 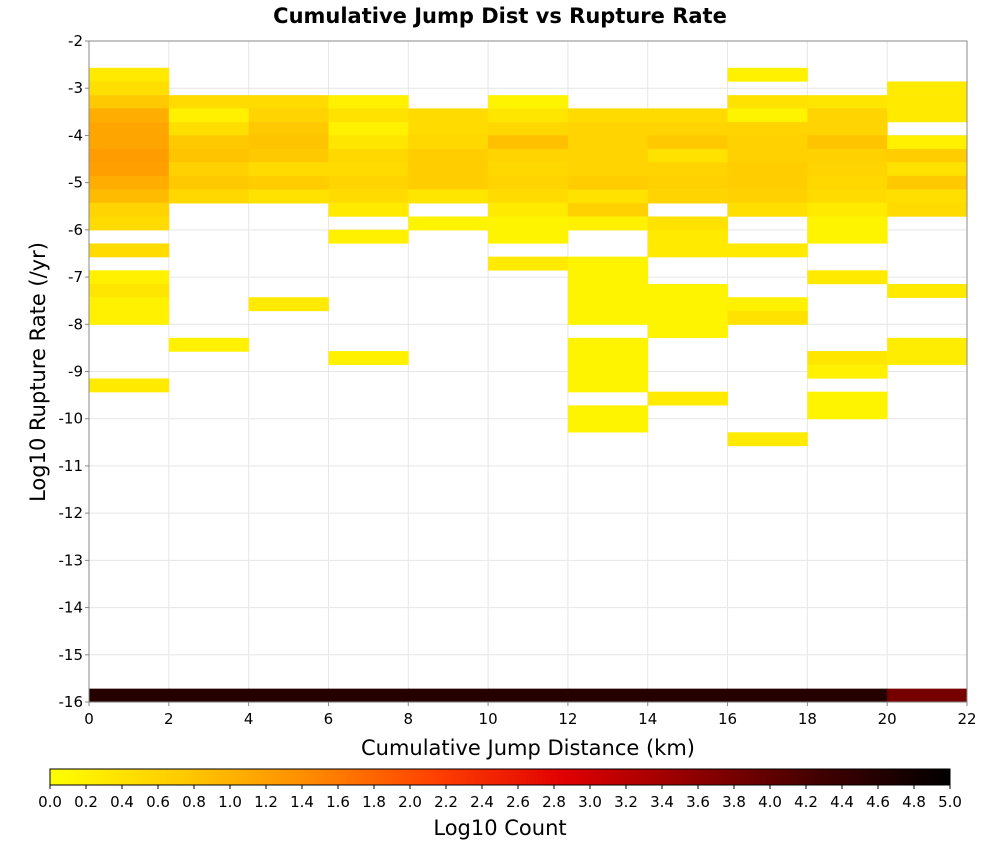 What do you see at coordinates (338, 802) in the screenshot?
I see `colorbar-tick-label: 1.6` at bounding box center [338, 802].